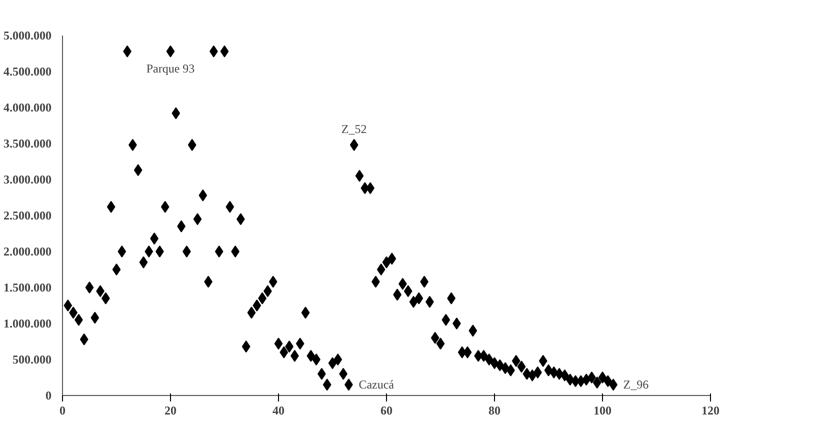 This screenshot has height=435, width=821. Describe the element at coordinates (28, 215) in the screenshot. I see `y-tick-label: 2.500.000` at that location.